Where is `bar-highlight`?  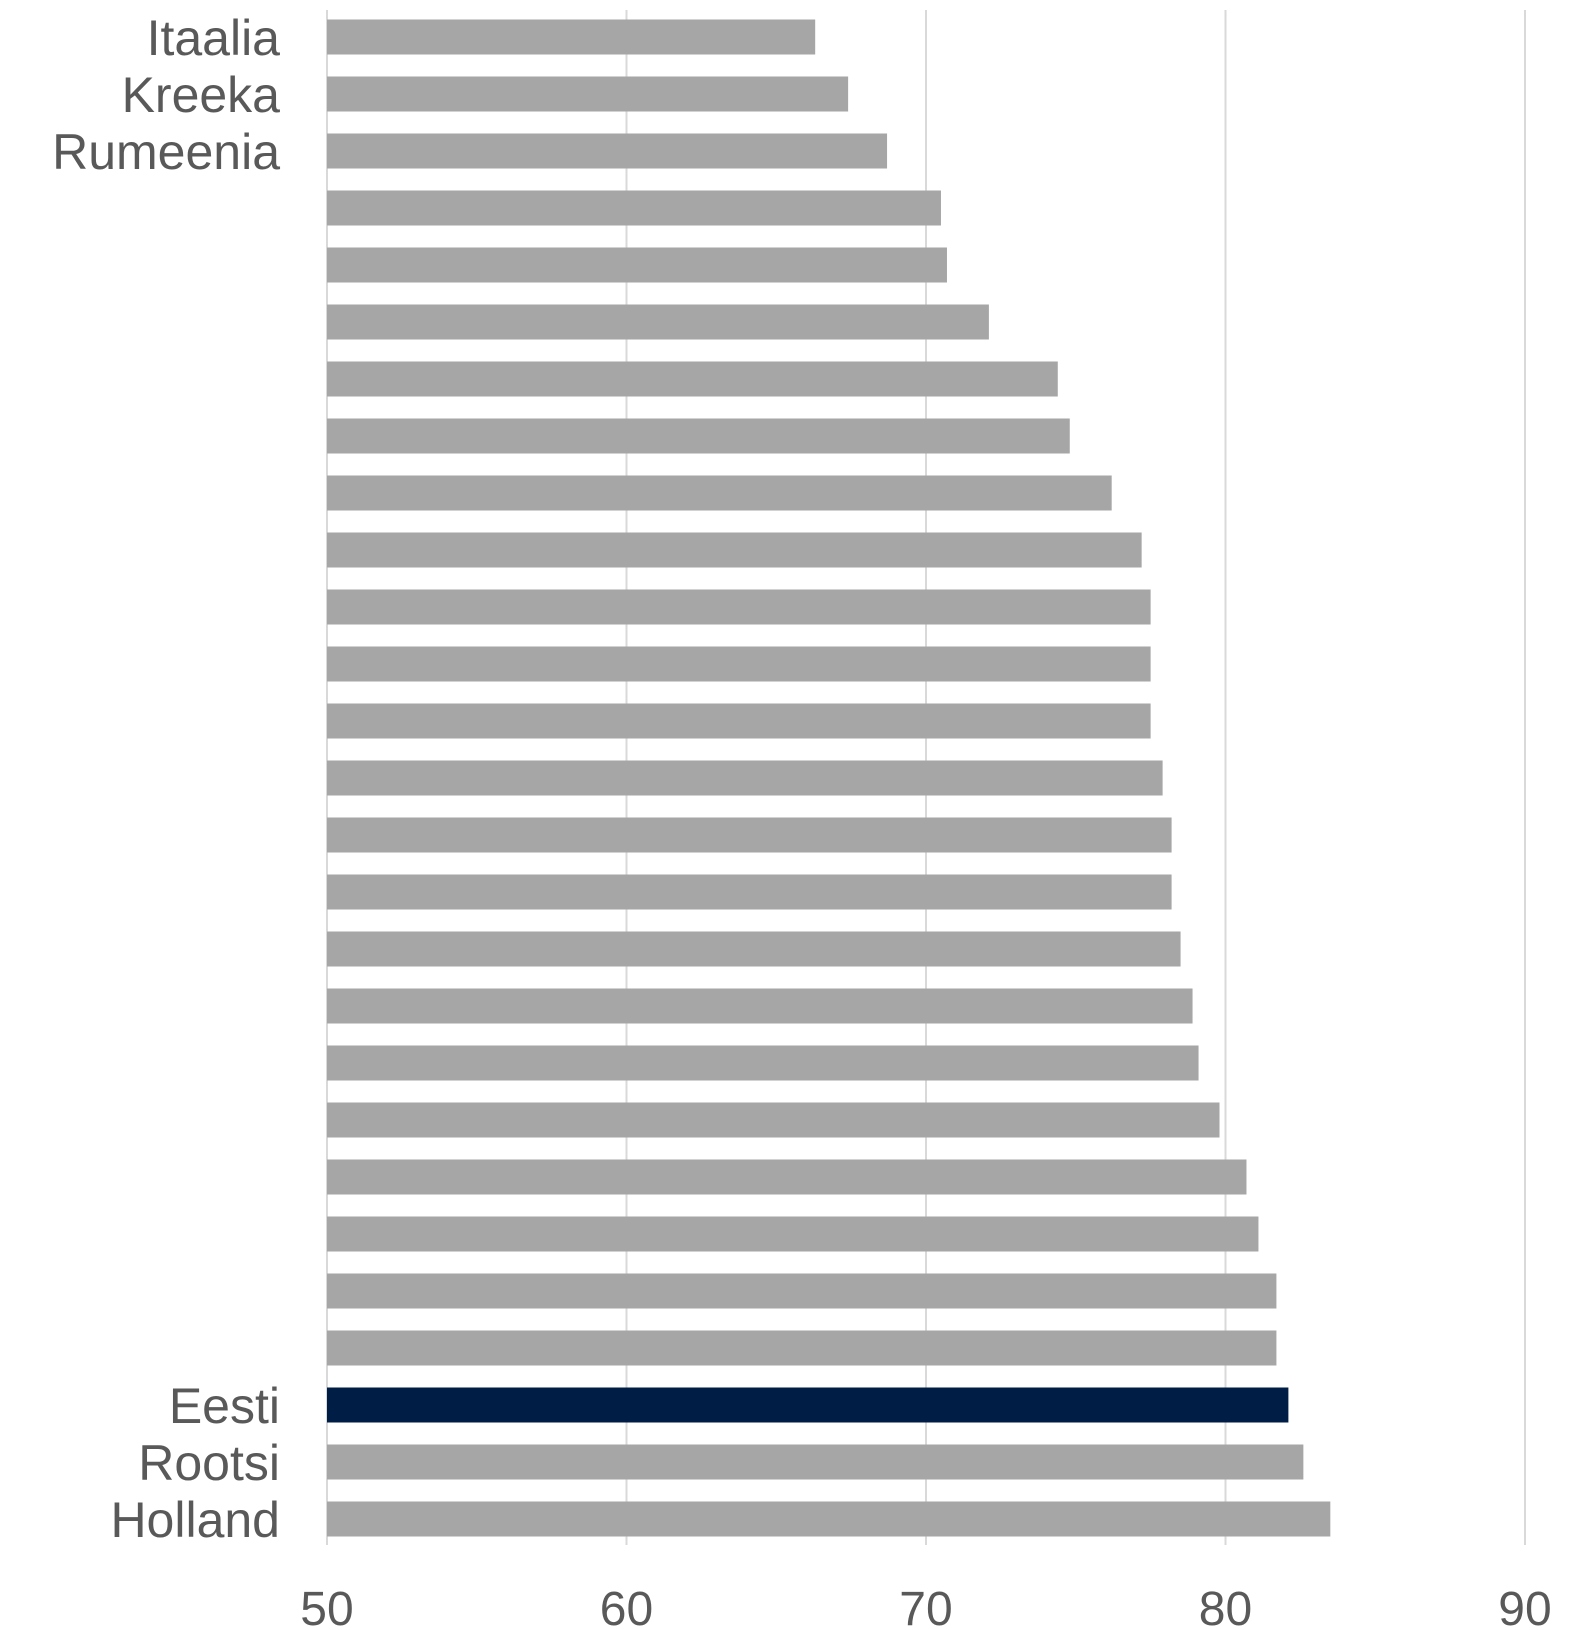 bar-highlight is located at coordinates (808, 1405).